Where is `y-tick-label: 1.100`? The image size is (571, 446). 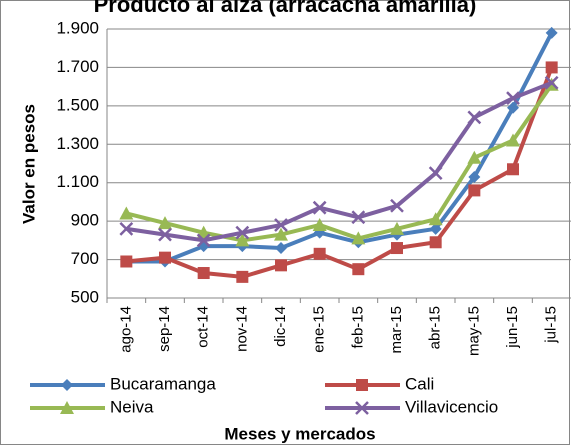 y-tick-label: 1.100 is located at coordinates (77, 181).